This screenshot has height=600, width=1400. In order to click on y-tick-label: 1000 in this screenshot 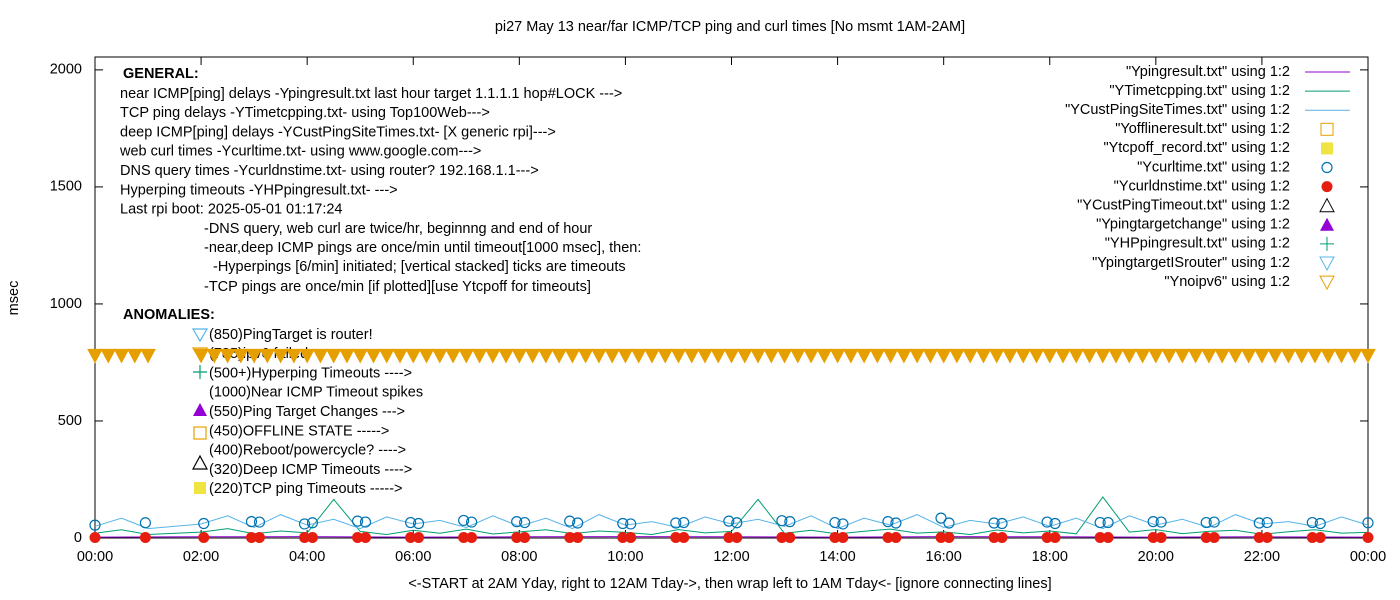, I will do `click(66, 304)`.